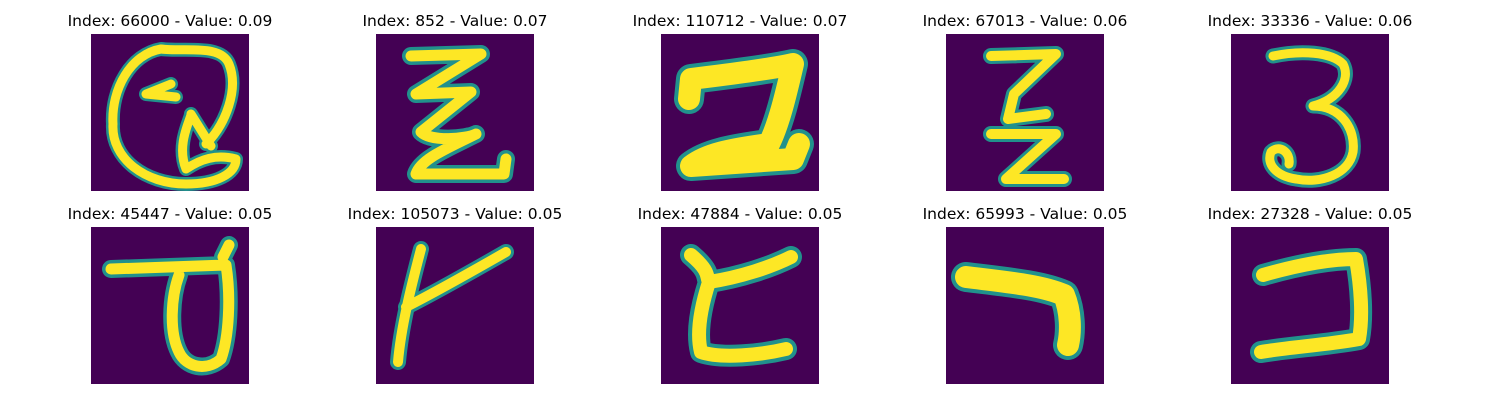  I want to click on panel-title: Index: 105073 - Value: 0.05, so click(455, 214).